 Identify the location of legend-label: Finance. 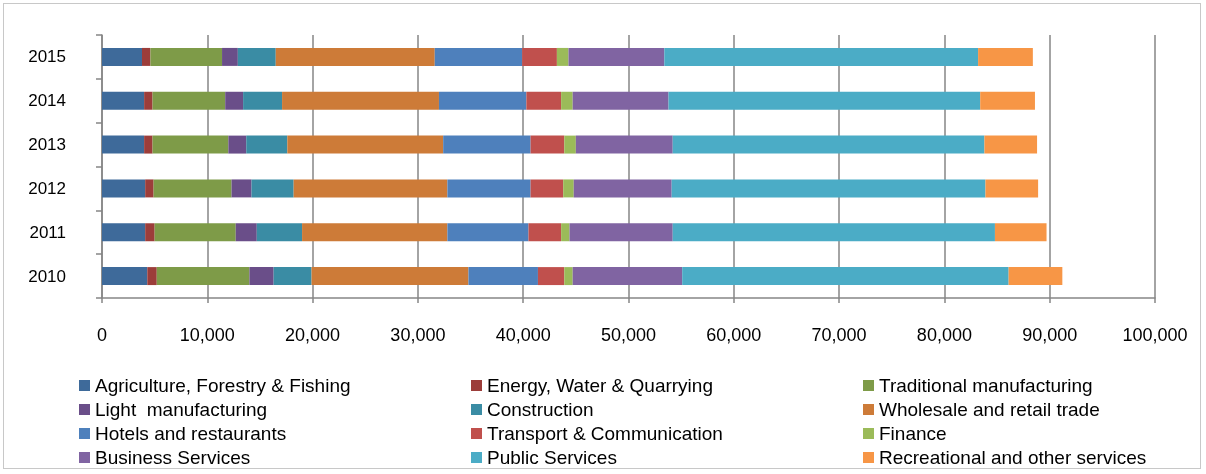
(913, 433).